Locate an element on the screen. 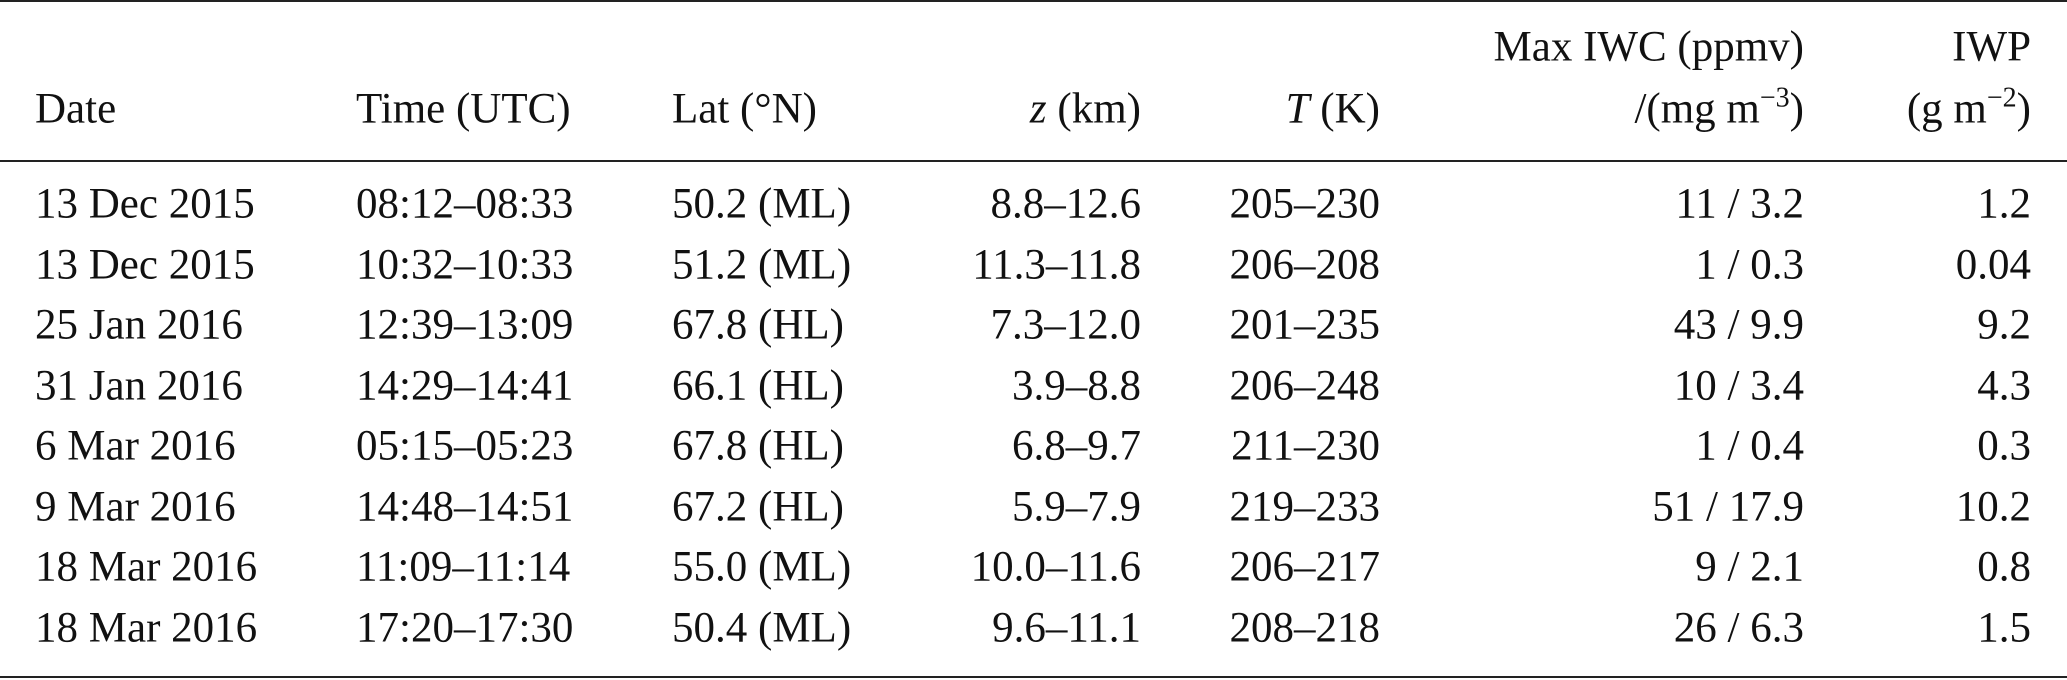  header-text: (km) is located at coordinates (1093, 109).